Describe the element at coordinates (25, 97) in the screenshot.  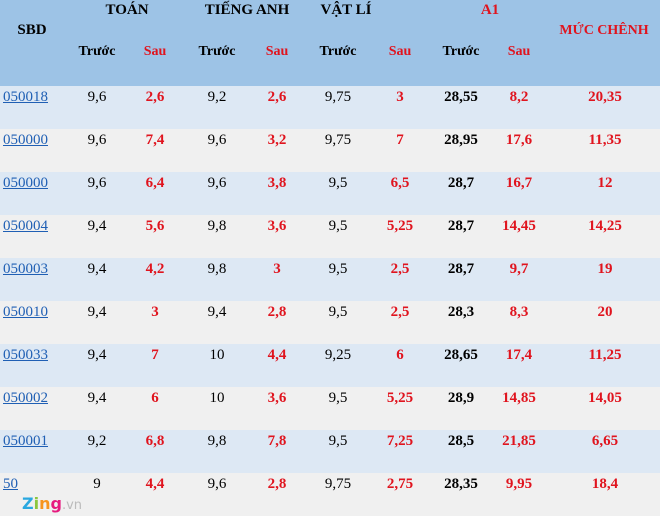
I see `sbd-link: 050018` at that location.